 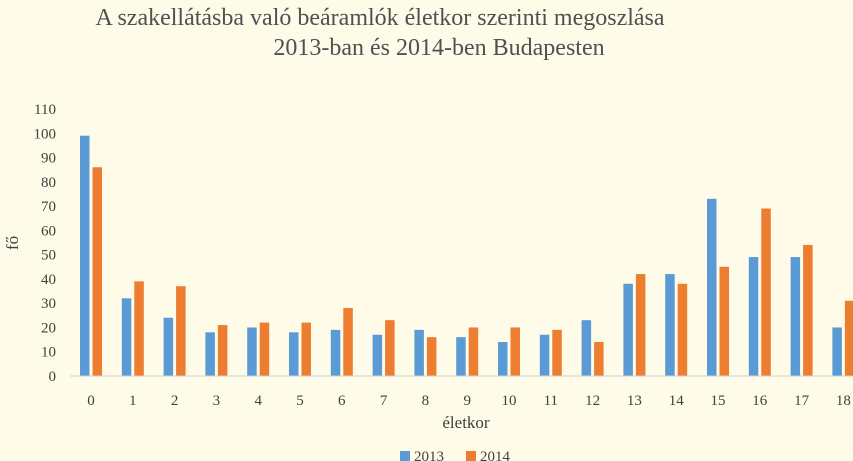 I want to click on y-tick-label: 60, so click(x=48, y=231).